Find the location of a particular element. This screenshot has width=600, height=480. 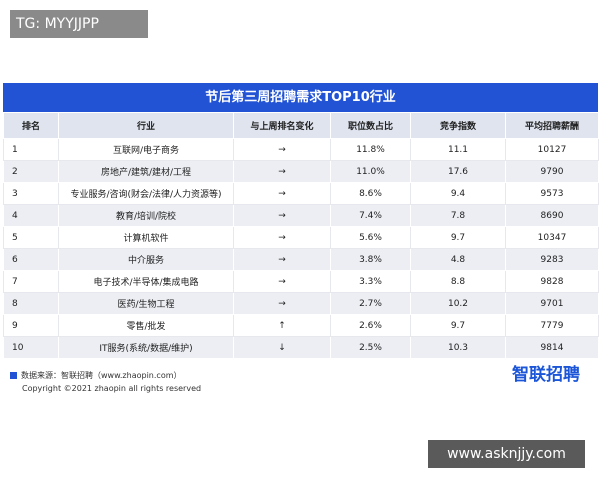

header-cell: 竞争指数 is located at coordinates (458, 125).